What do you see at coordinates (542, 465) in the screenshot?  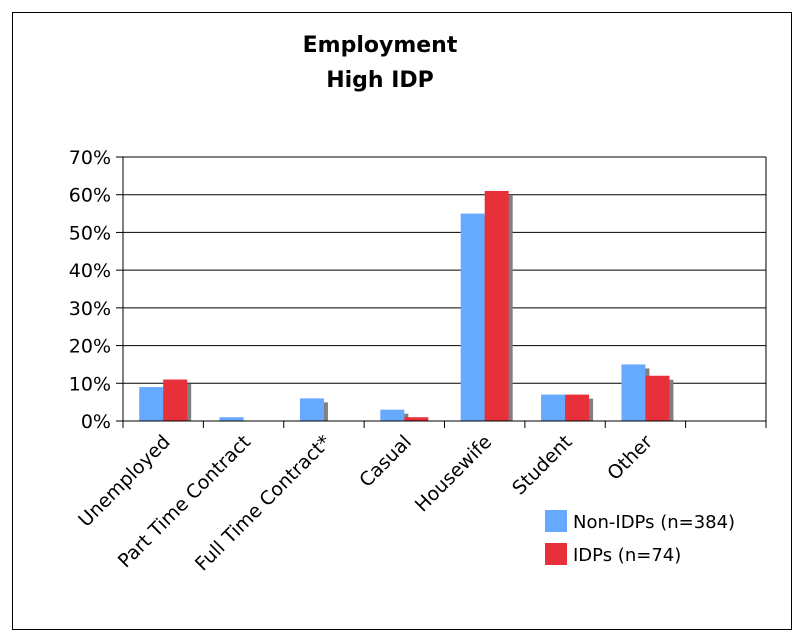 I see `x-tick-label: Student` at bounding box center [542, 465].